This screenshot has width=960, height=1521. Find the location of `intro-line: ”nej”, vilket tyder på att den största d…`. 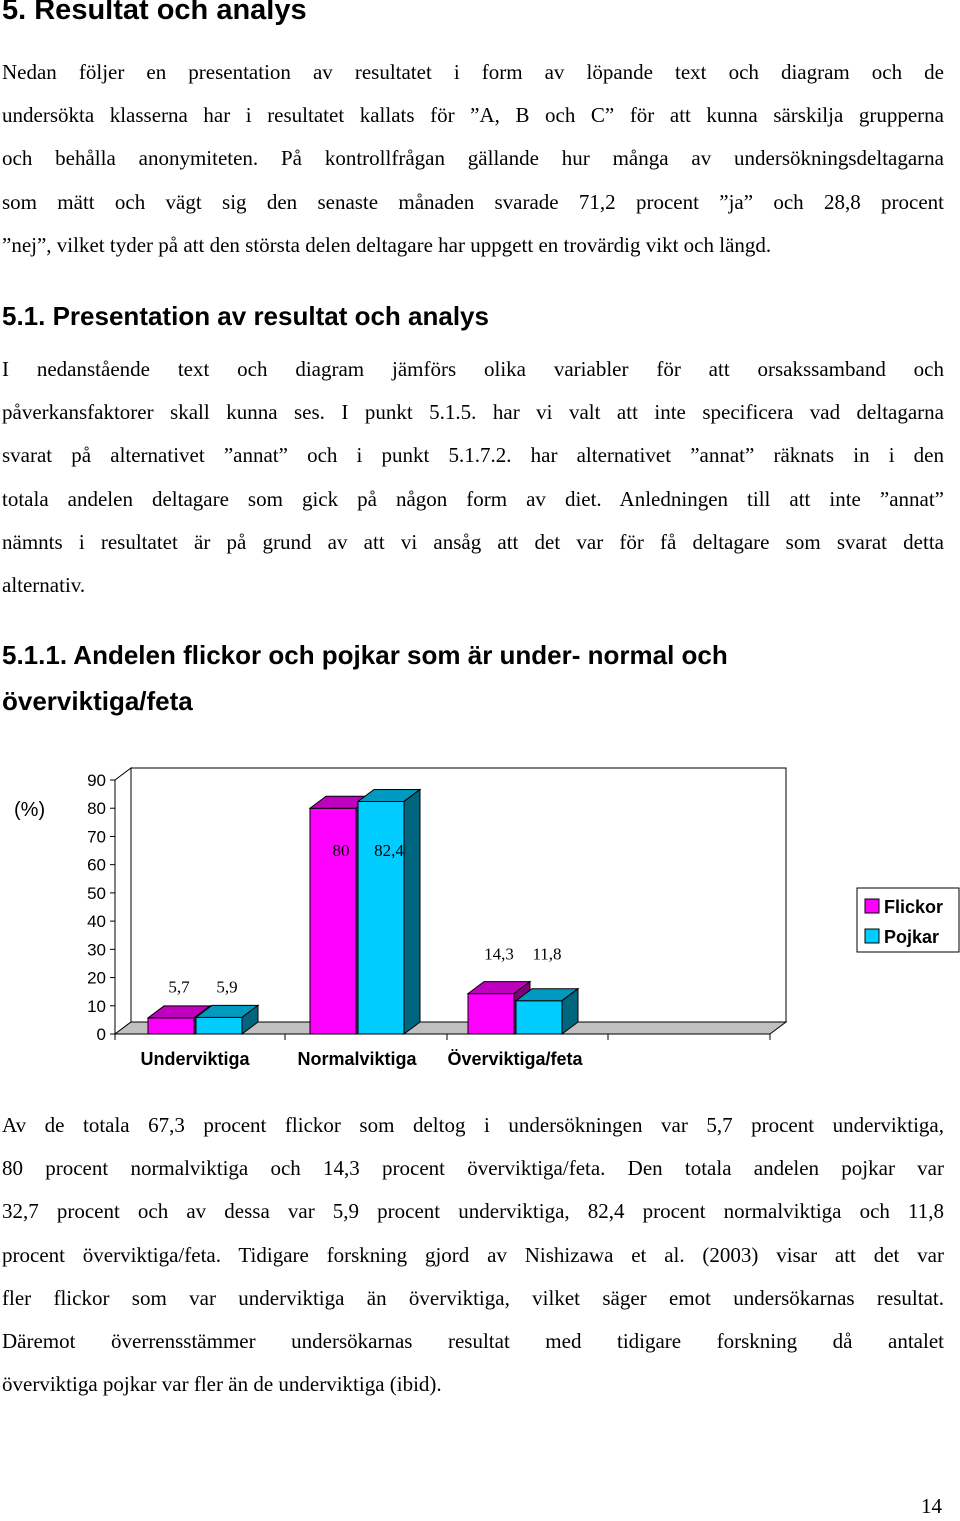

intro-line: ”nej”, vilket tyder på att den största d… is located at coordinates (387, 244).